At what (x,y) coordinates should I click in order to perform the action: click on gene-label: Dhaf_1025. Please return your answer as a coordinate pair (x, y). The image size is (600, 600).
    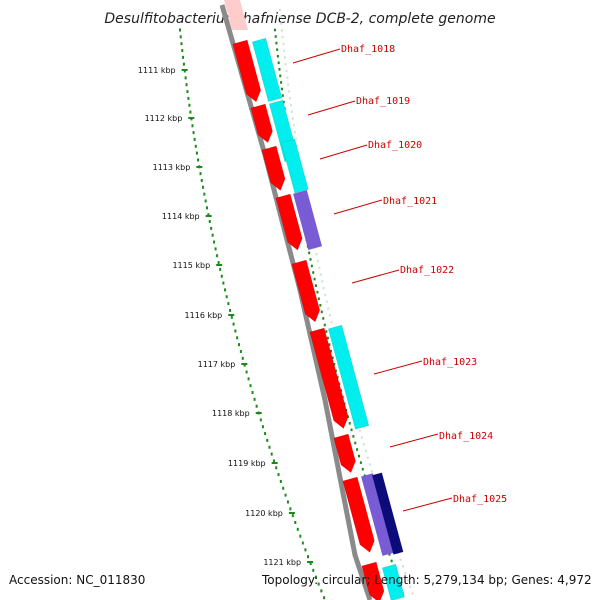
    Looking at the image, I should click on (480, 499).